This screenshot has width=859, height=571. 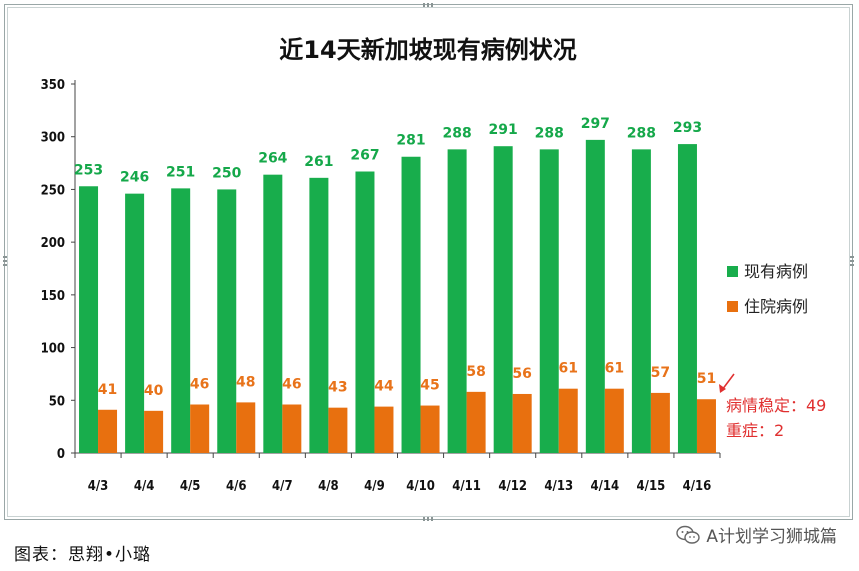 I want to click on data-label: 43, so click(x=337, y=388).